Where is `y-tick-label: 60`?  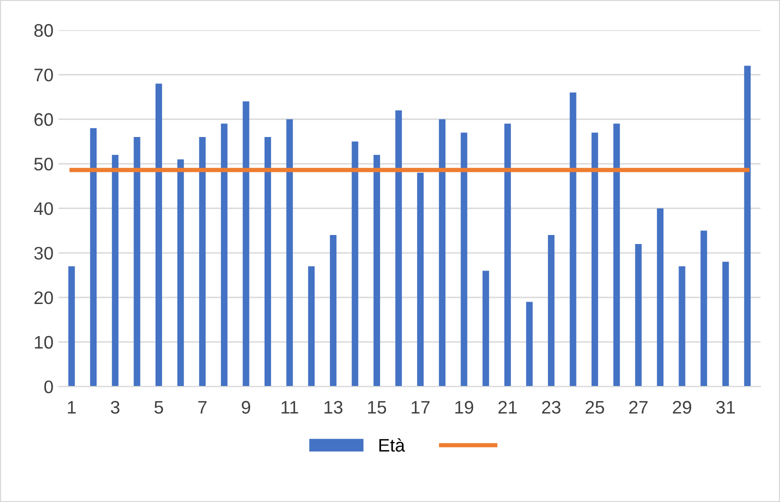
y-tick-label: 60 is located at coordinates (43, 119).